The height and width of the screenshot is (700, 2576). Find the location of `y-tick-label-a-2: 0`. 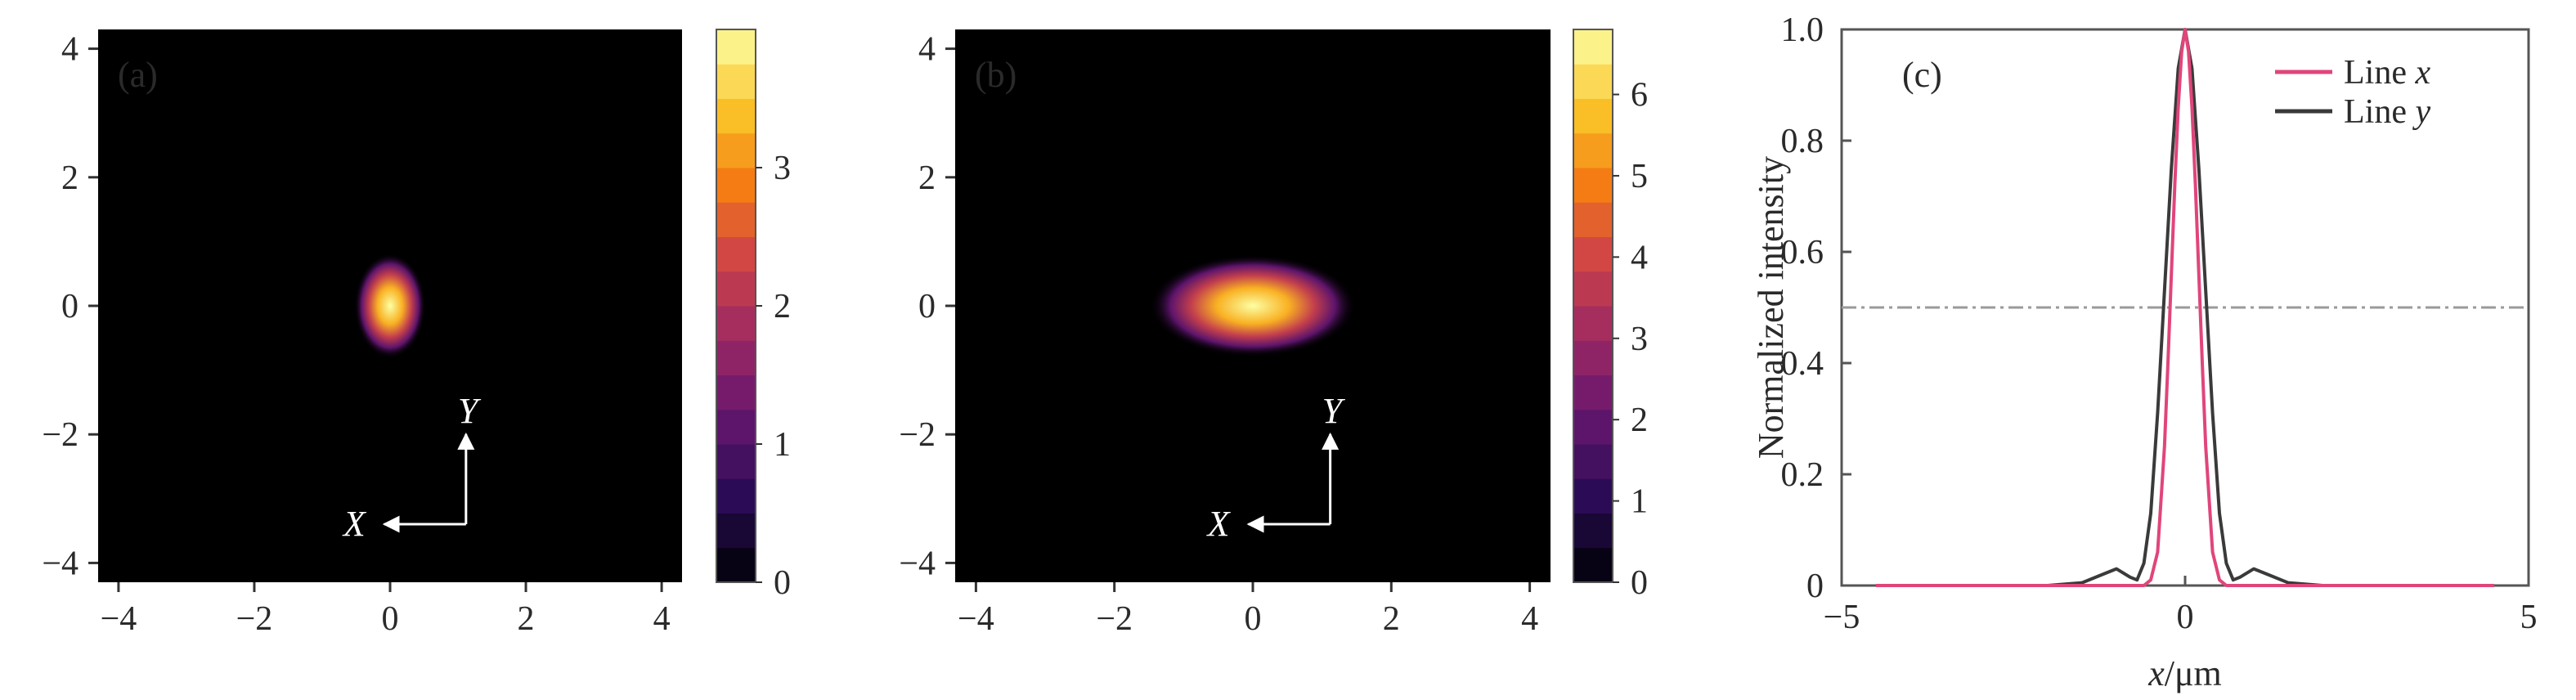

y-tick-label-a-2: 0 is located at coordinates (70, 307).